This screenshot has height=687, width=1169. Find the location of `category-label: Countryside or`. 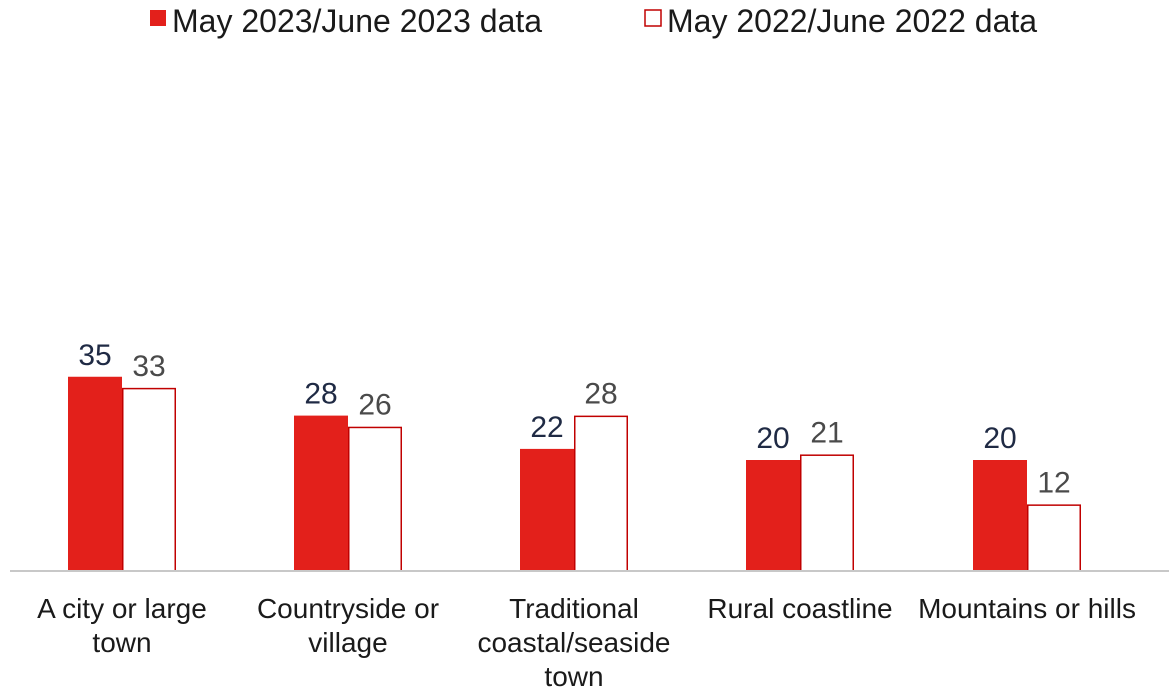

category-label: Countryside or is located at coordinates (348, 608).